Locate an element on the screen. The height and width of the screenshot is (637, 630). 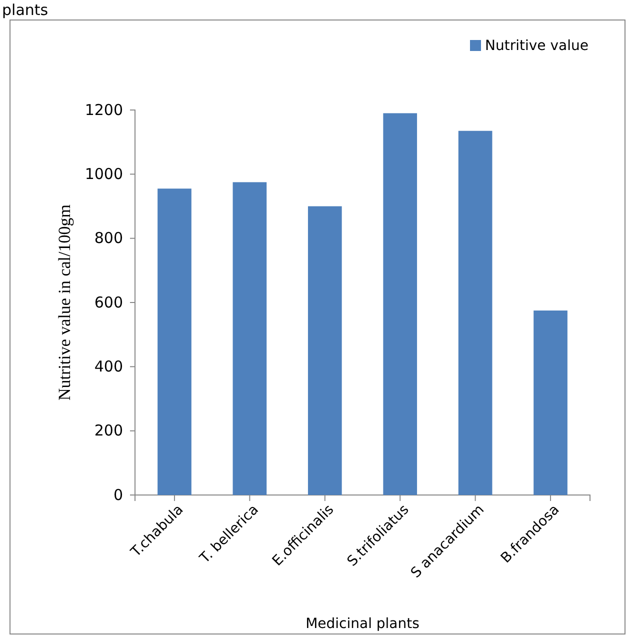
y-tick-label: 800 is located at coordinates (108, 238).